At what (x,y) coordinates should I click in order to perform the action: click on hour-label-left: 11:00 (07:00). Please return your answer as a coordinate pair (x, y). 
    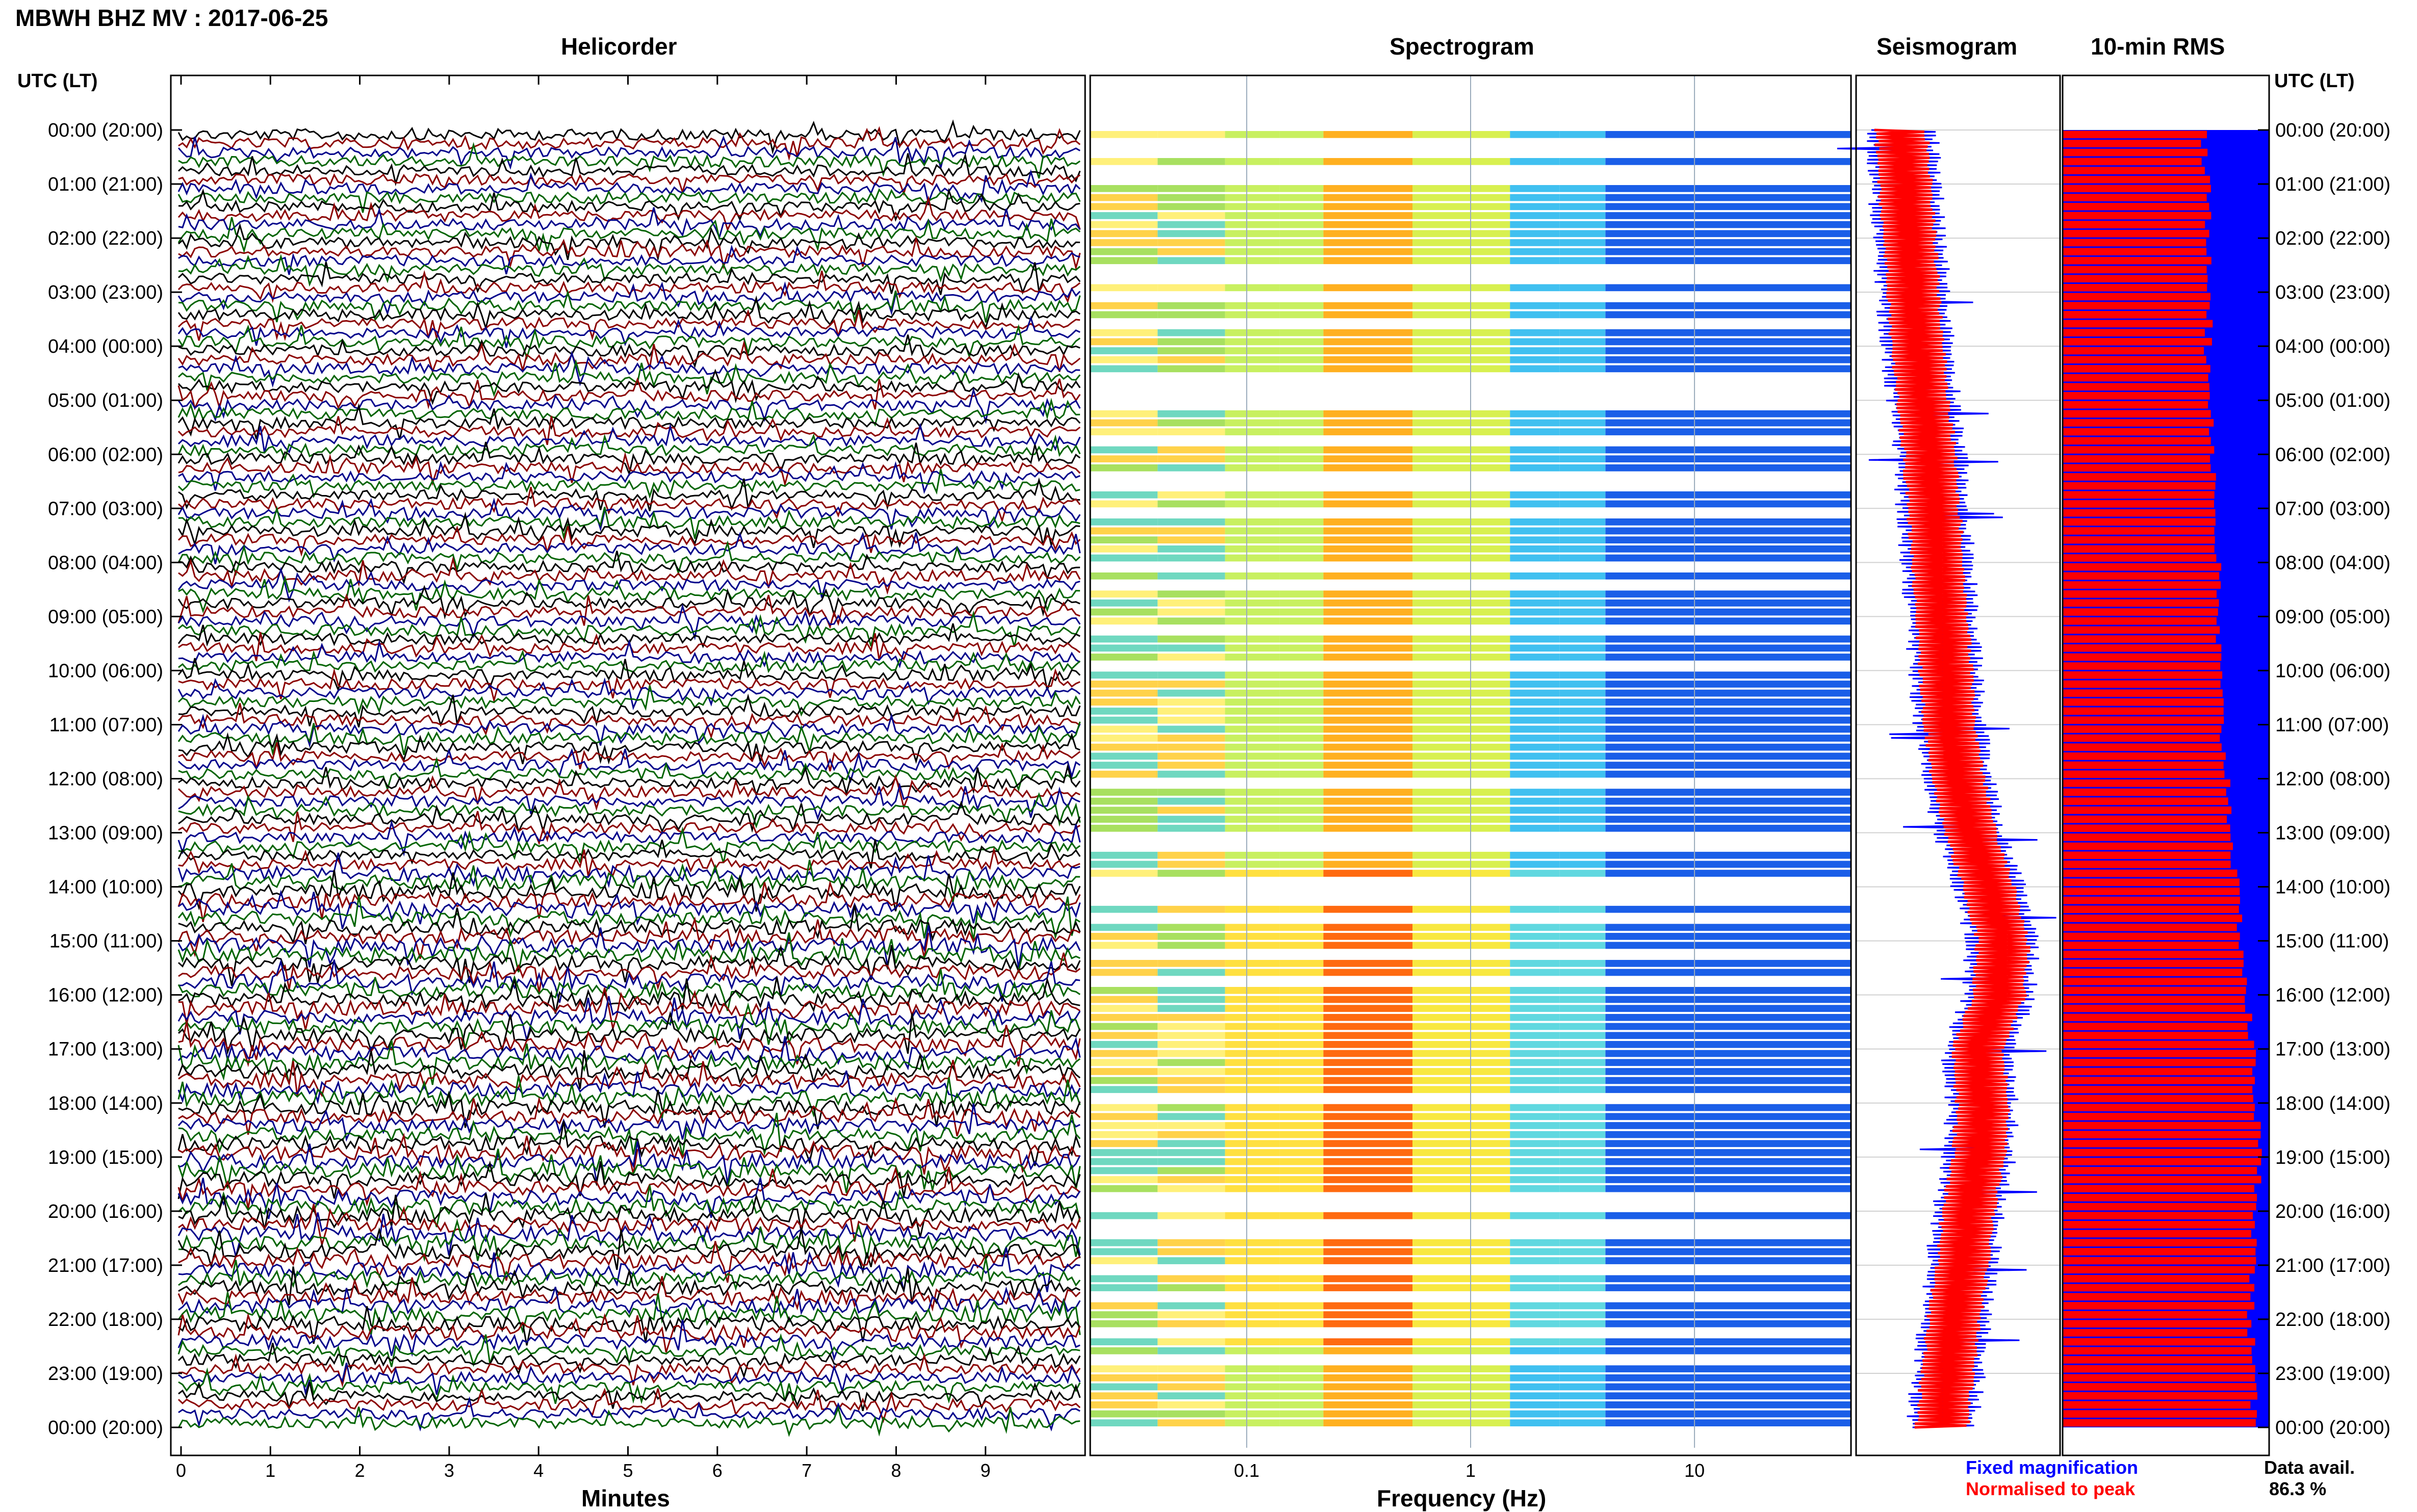
    Looking at the image, I should click on (106, 725).